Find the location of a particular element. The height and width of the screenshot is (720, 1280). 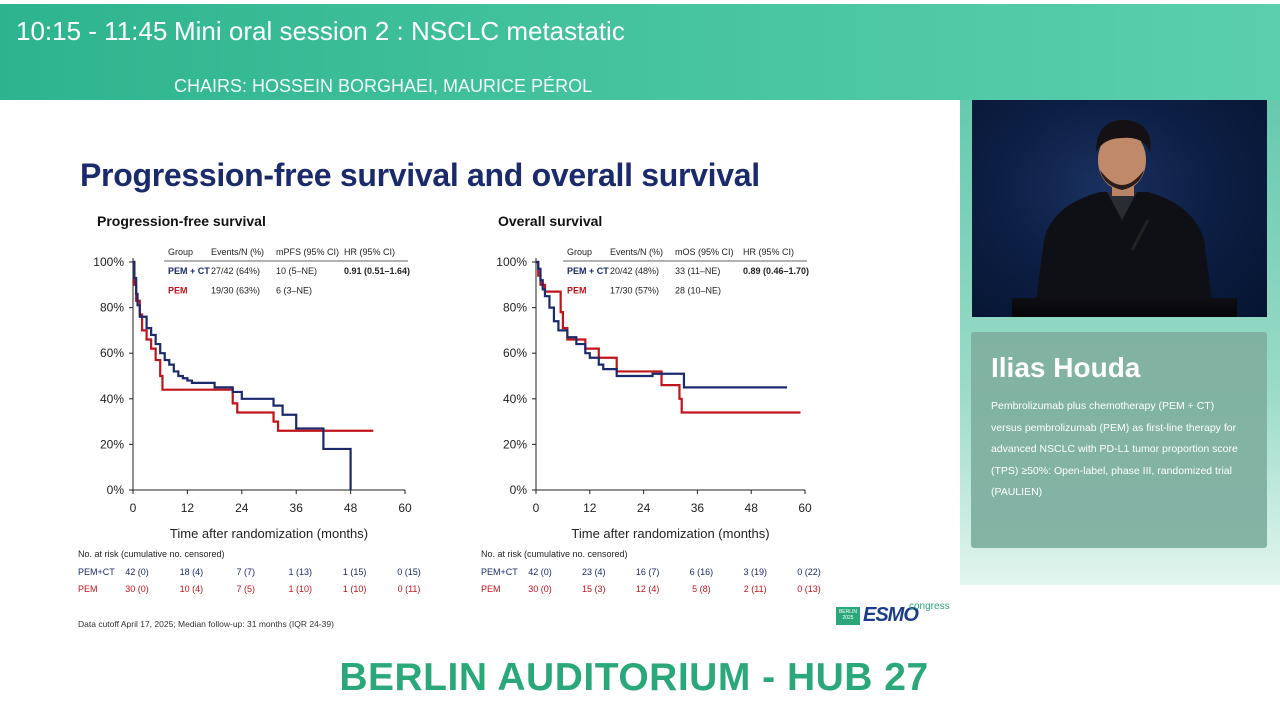

pfs-table-cell: 10 (5–NE) is located at coordinates (296, 271).